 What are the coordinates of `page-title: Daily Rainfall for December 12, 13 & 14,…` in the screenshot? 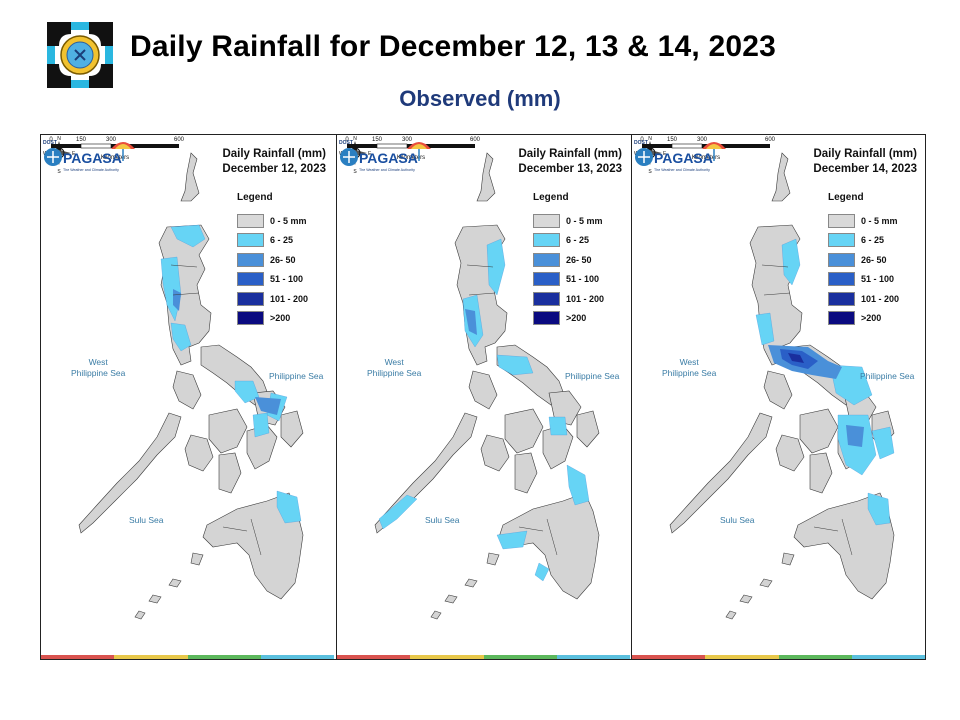 It's located at (453, 46).